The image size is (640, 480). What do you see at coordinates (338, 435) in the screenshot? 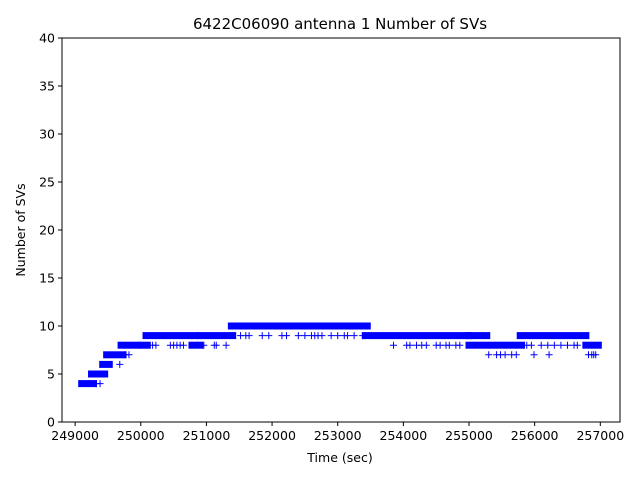
I see `x-tick-label: 253000` at bounding box center [338, 435].